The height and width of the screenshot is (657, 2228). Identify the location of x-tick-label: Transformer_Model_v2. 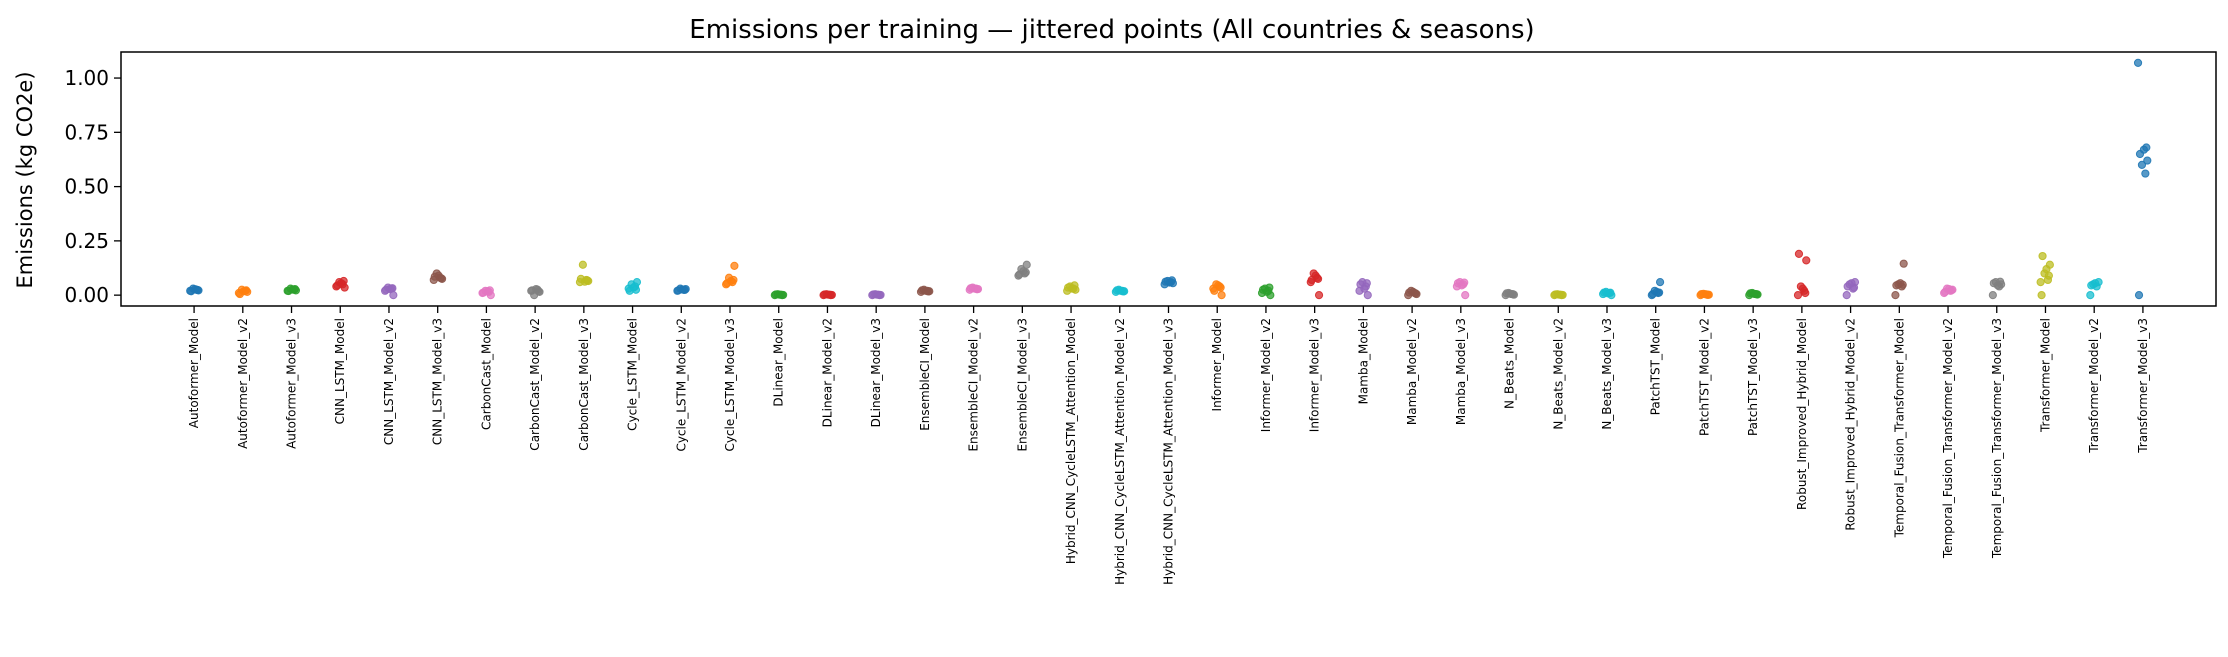
(2094, 386).